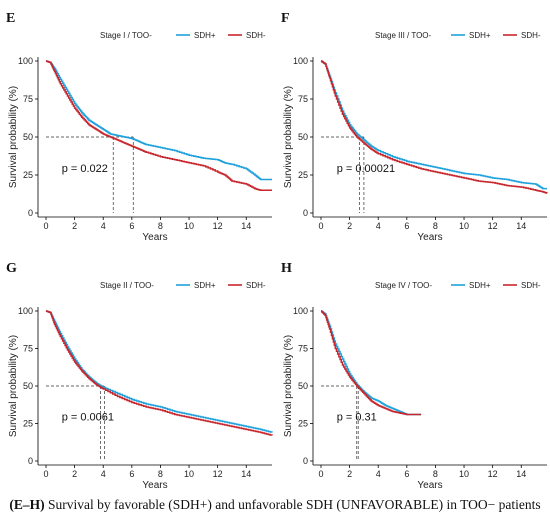  I want to click on caption-label: (E–H), so click(27, 504).